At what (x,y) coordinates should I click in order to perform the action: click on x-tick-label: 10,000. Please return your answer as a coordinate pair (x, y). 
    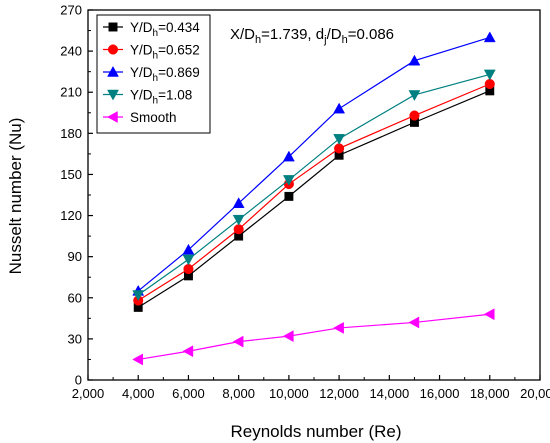
    Looking at the image, I should click on (289, 393).